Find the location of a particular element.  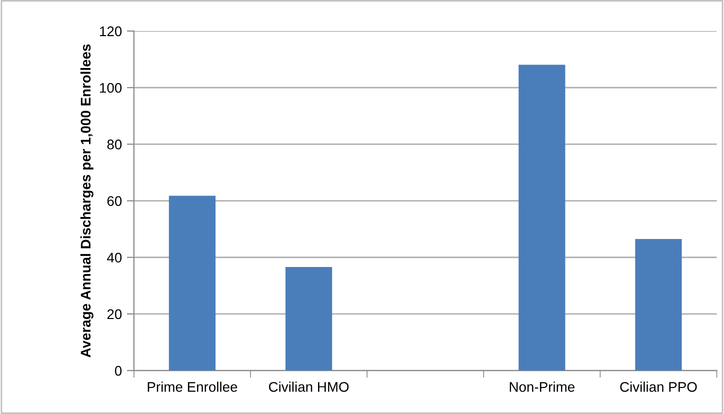

y-tick-label: 20 is located at coordinates (114, 314).